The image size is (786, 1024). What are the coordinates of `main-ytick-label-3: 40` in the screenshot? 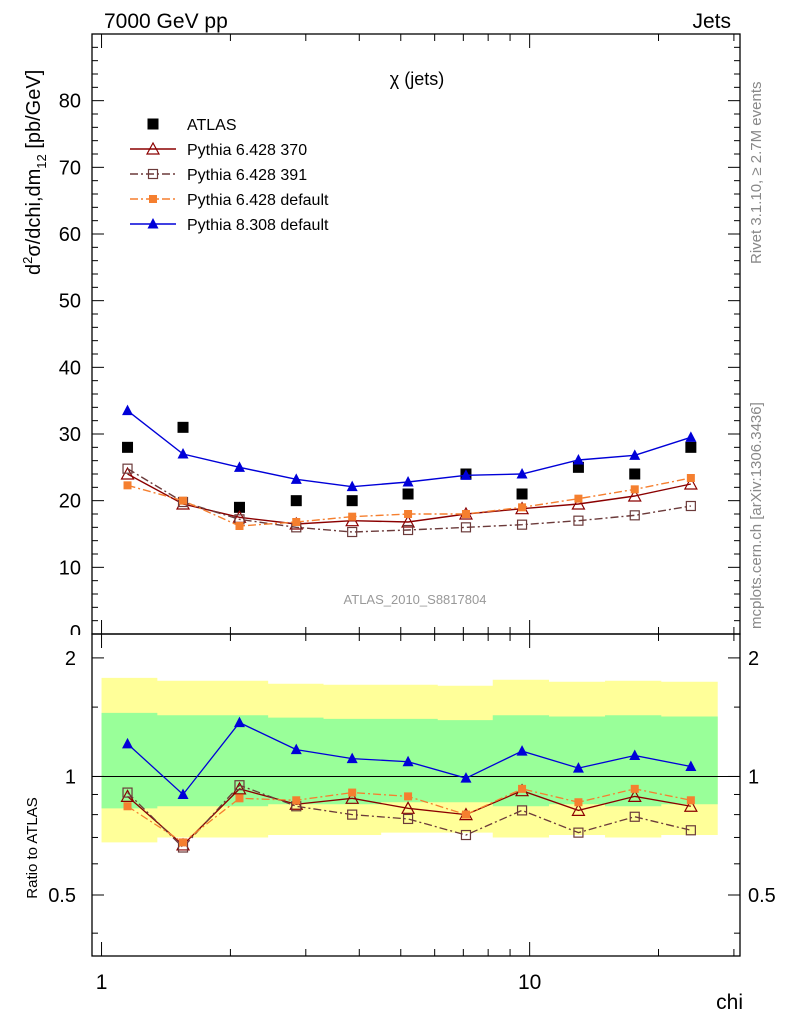 It's located at (70, 368).